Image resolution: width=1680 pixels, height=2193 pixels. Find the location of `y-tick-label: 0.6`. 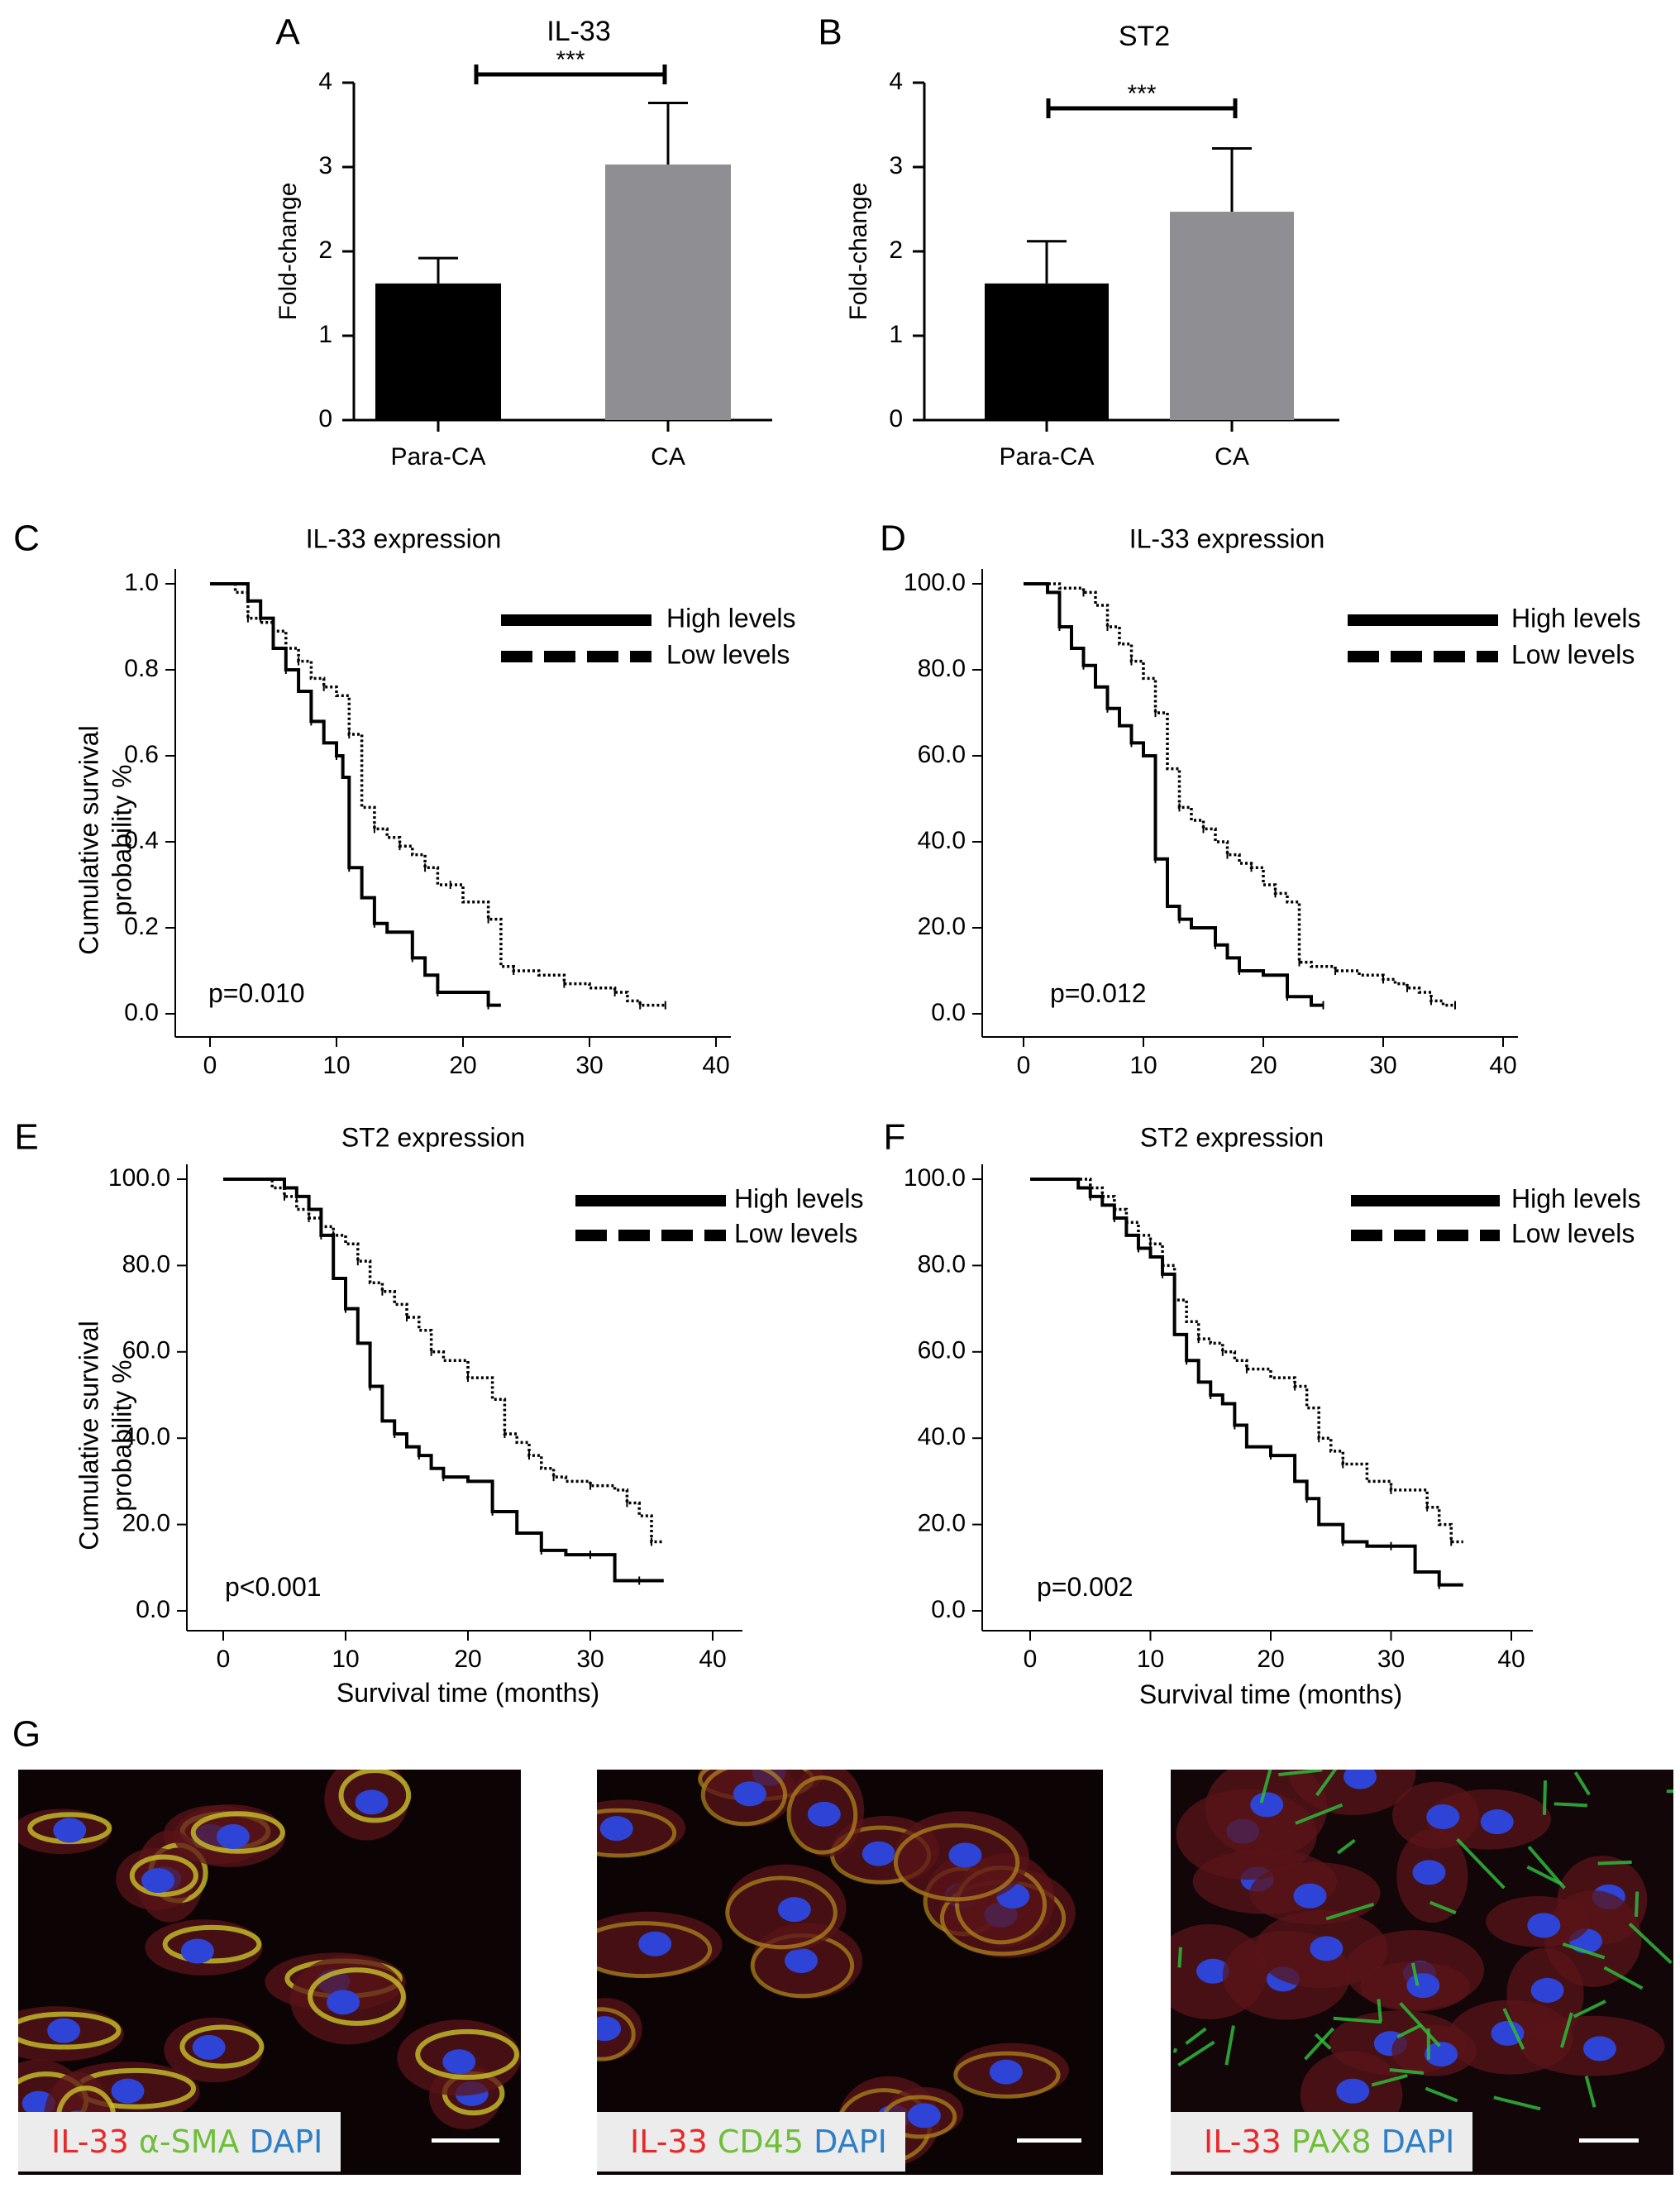

y-tick-label: 0.6 is located at coordinates (141, 754).